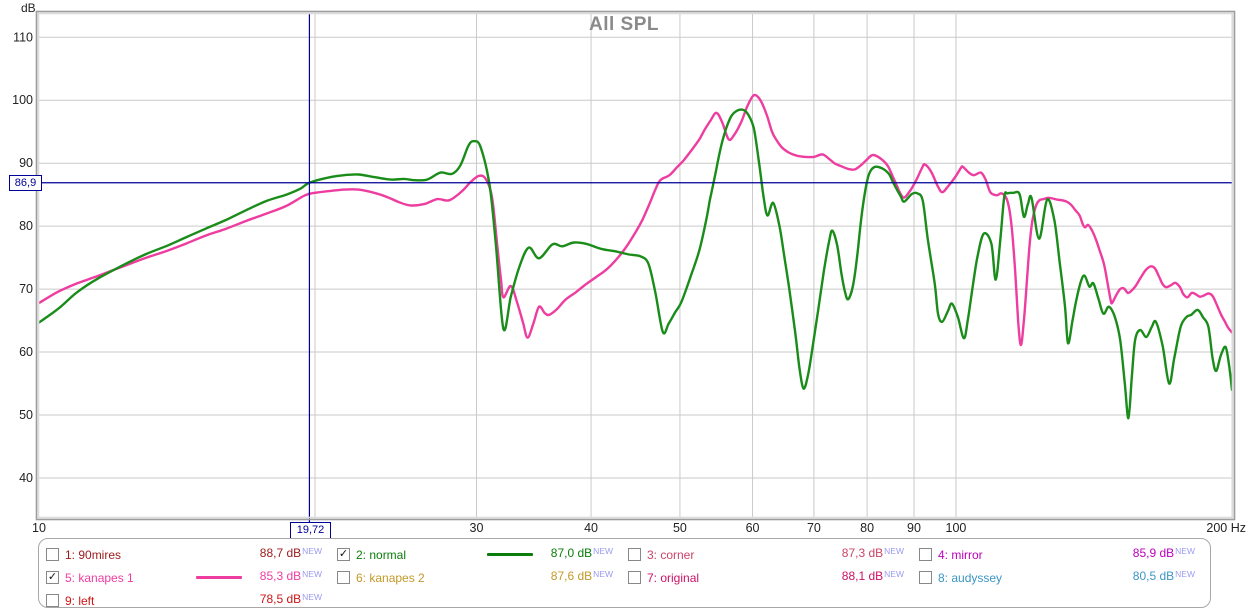  What do you see at coordinates (310, 530) in the screenshot?
I see `cursor-freq-readout: 19,72` at bounding box center [310, 530].